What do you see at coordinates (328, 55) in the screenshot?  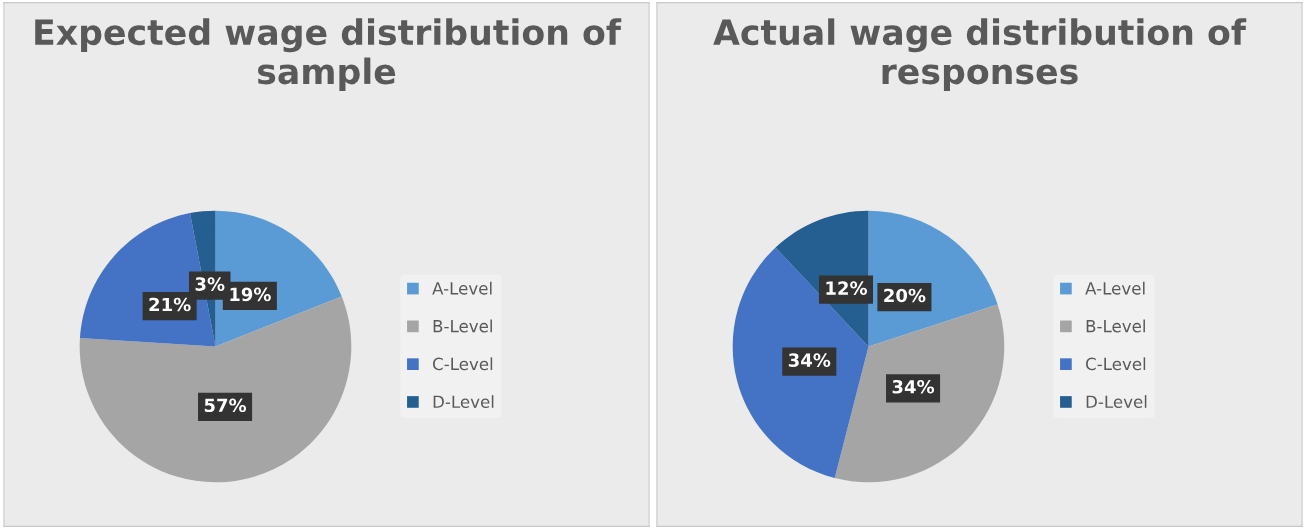 I see `chart-title: Expected wage distribution of sample` at bounding box center [328, 55].